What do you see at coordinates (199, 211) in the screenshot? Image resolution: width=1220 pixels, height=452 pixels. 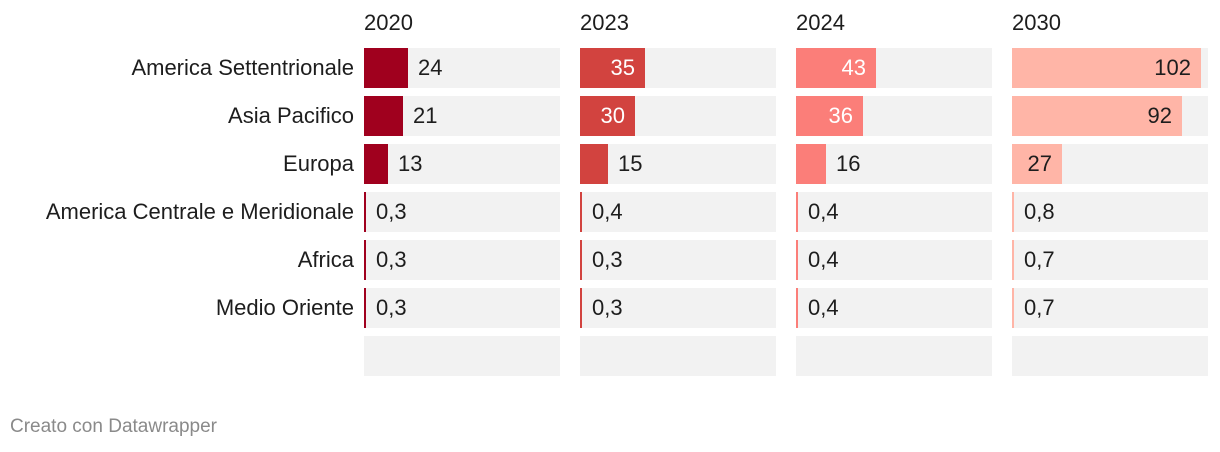 I see `row-label: America Centrale e Meridionale` at bounding box center [199, 211].